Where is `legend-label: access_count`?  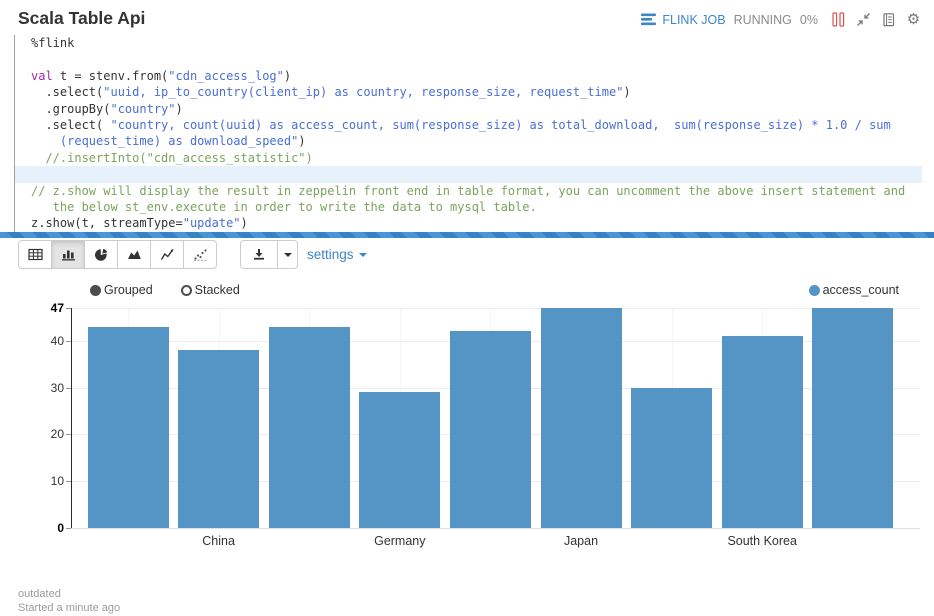 legend-label: access_count is located at coordinates (860, 290).